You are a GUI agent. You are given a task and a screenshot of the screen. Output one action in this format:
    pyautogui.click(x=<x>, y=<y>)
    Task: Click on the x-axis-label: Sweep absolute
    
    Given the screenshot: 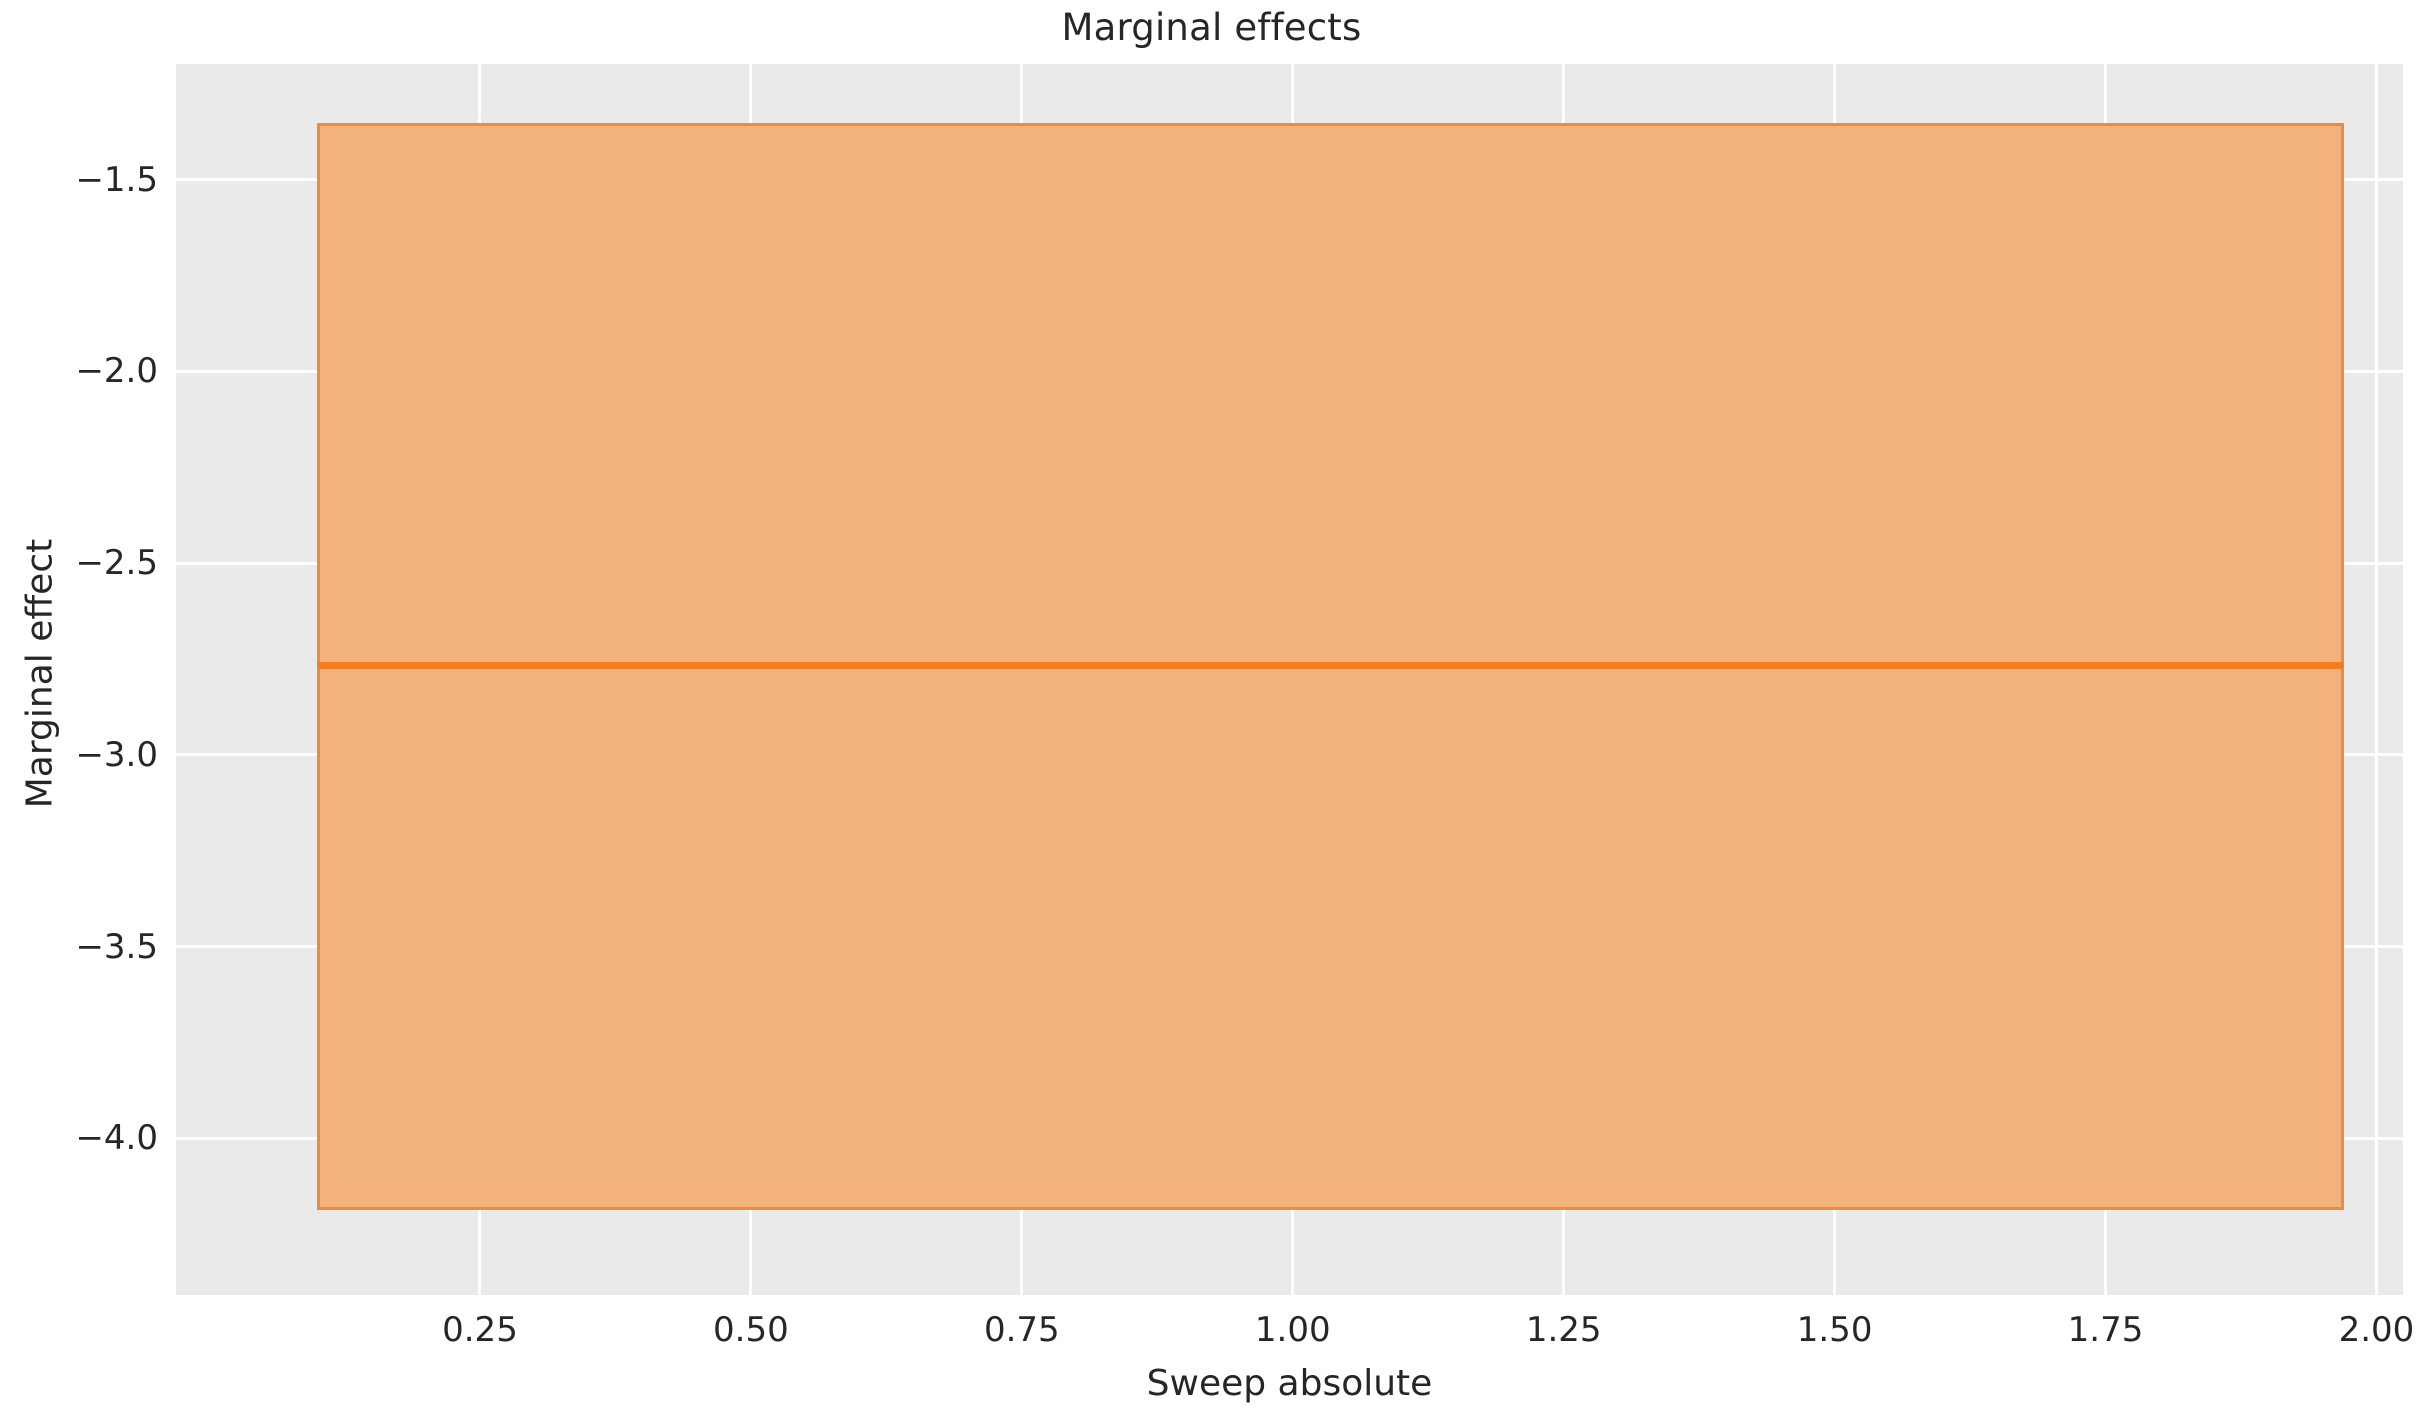 What is the action you would take?
    pyautogui.click(x=1289, y=1383)
    